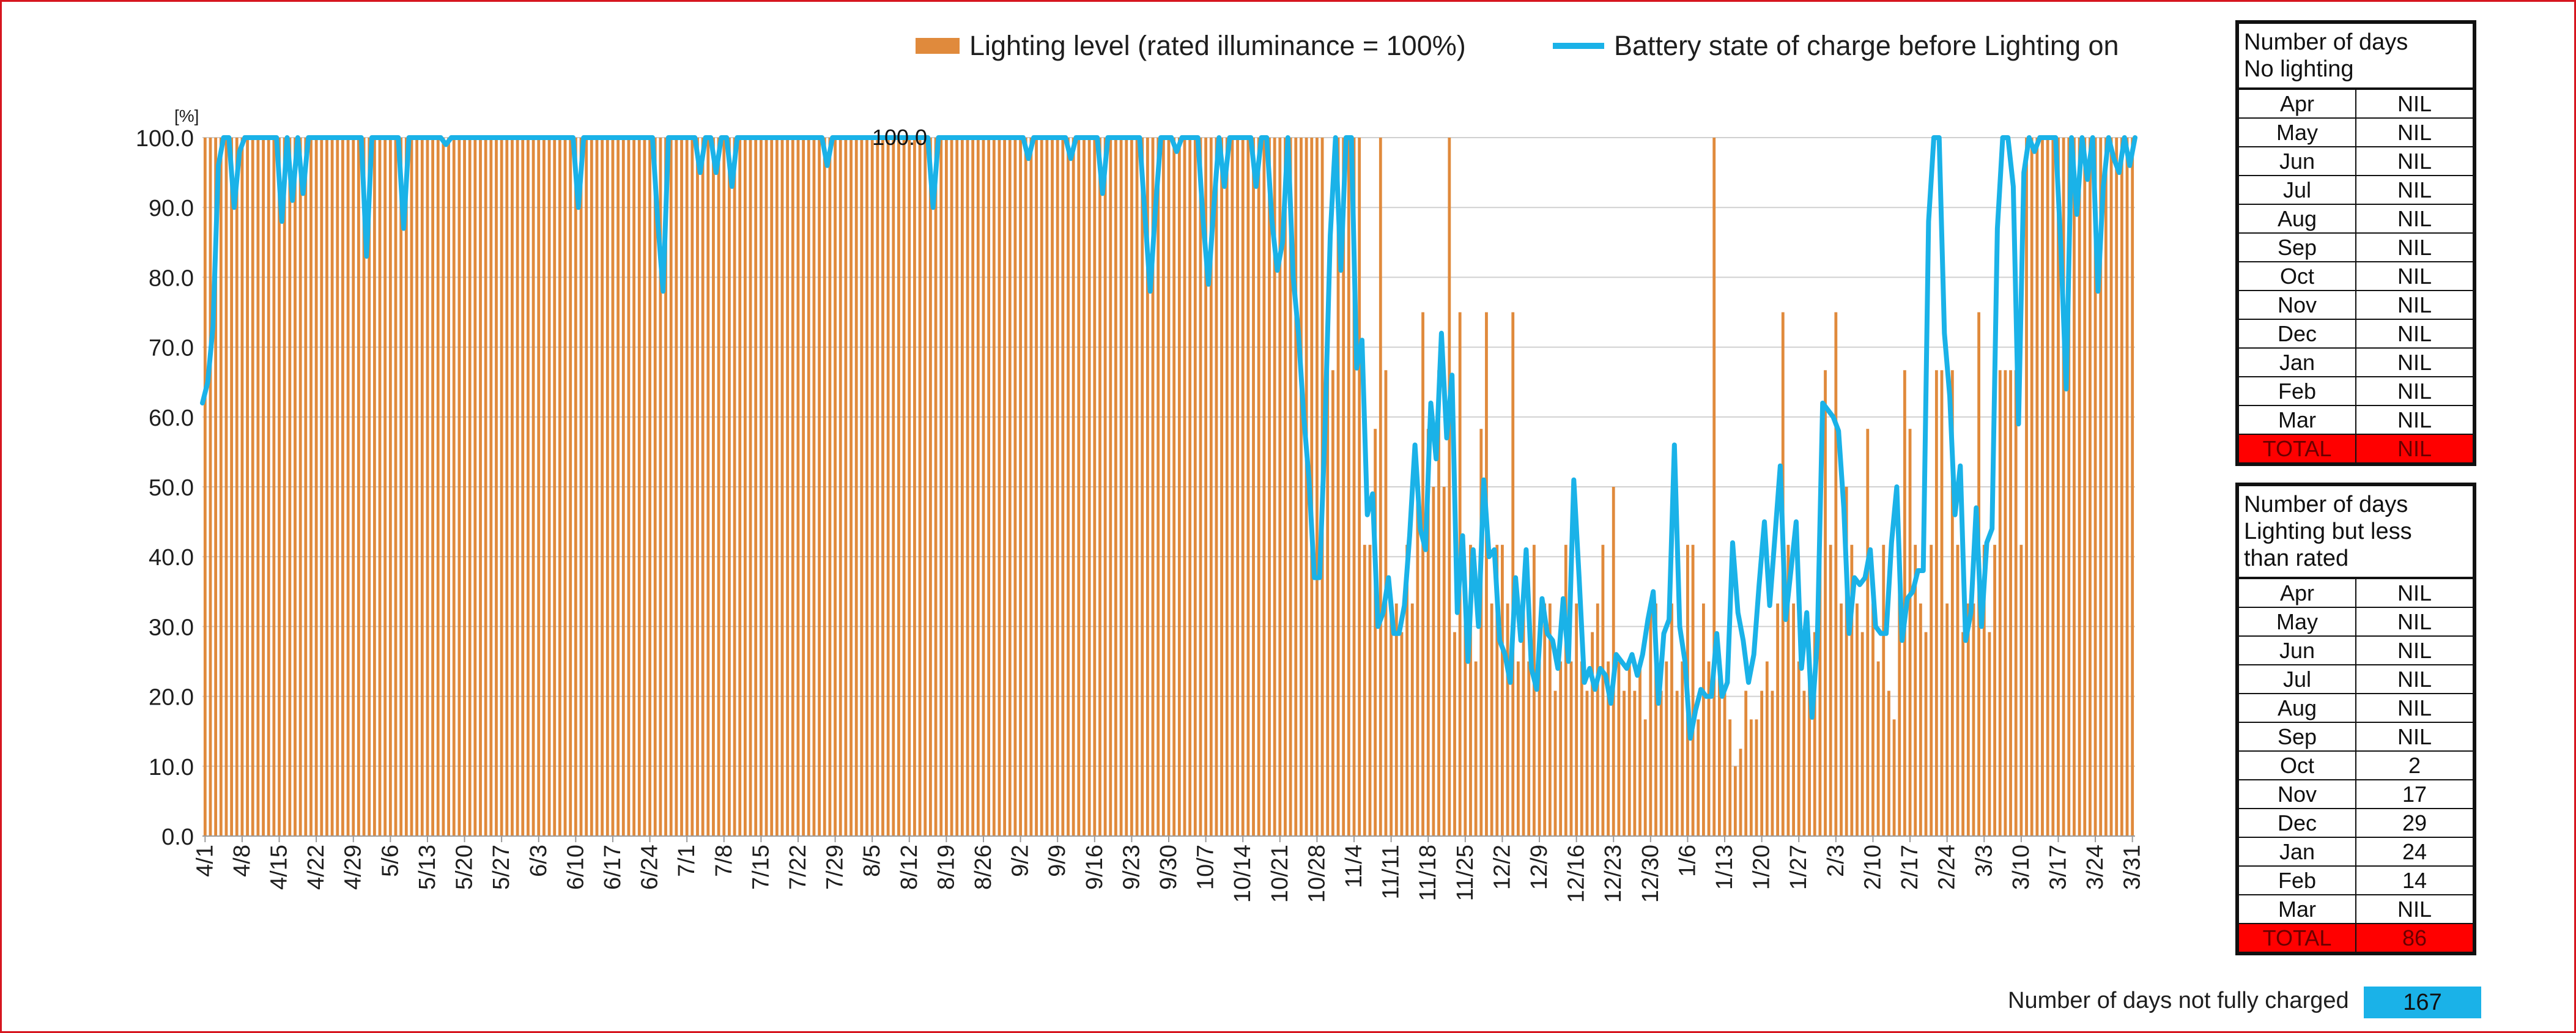  Describe the element at coordinates (1354, 866) in the screenshot. I see `x-tick-label: 11/4` at that location.